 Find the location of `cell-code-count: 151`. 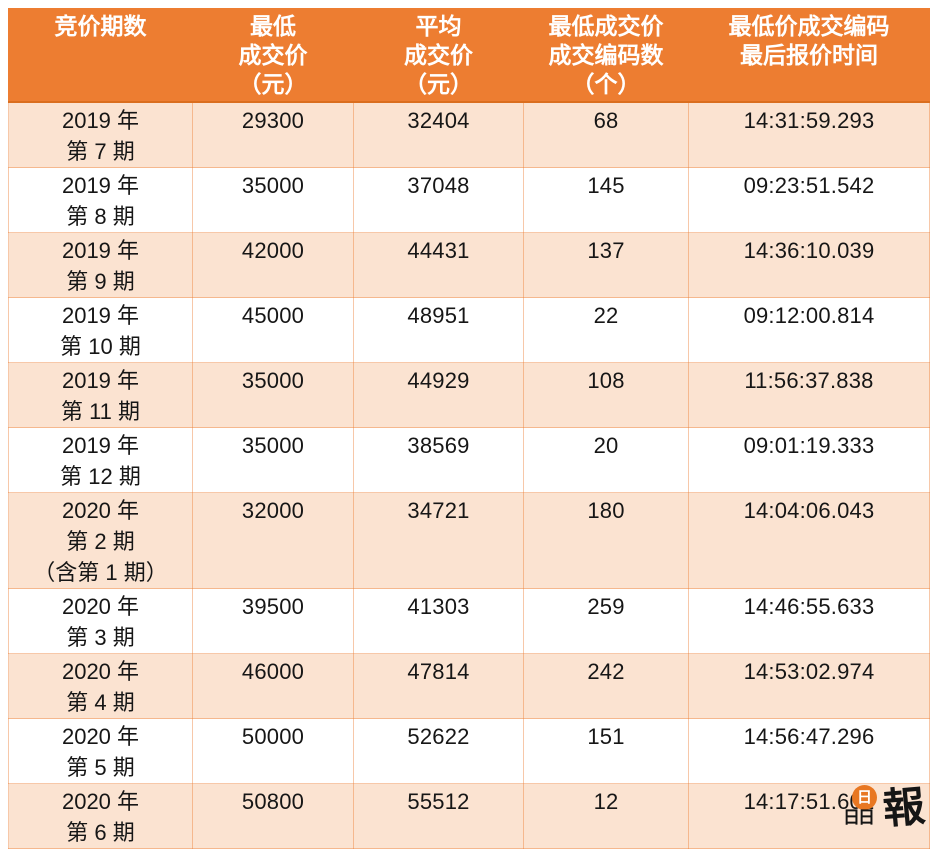

cell-code-count: 151 is located at coordinates (606, 751).